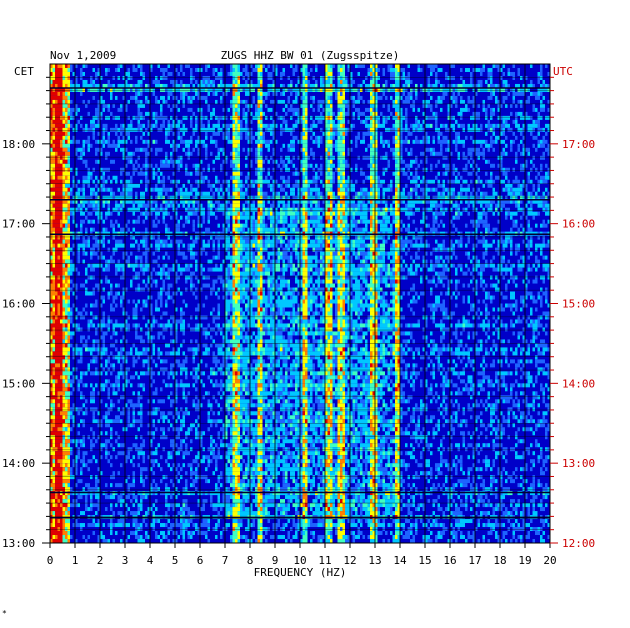  Describe the element at coordinates (300, 572) in the screenshot. I see `x-axis-title: FREQUENCY (HZ)` at that location.